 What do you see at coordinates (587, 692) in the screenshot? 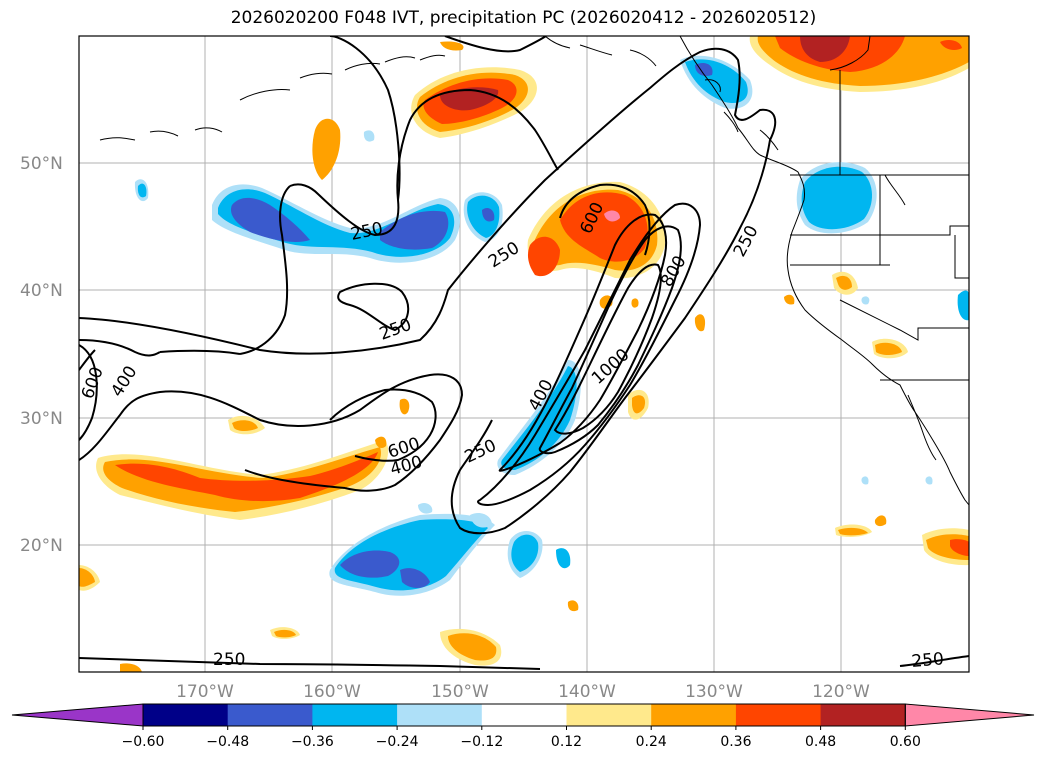
I see `lon-label: 140°W` at bounding box center [587, 692].